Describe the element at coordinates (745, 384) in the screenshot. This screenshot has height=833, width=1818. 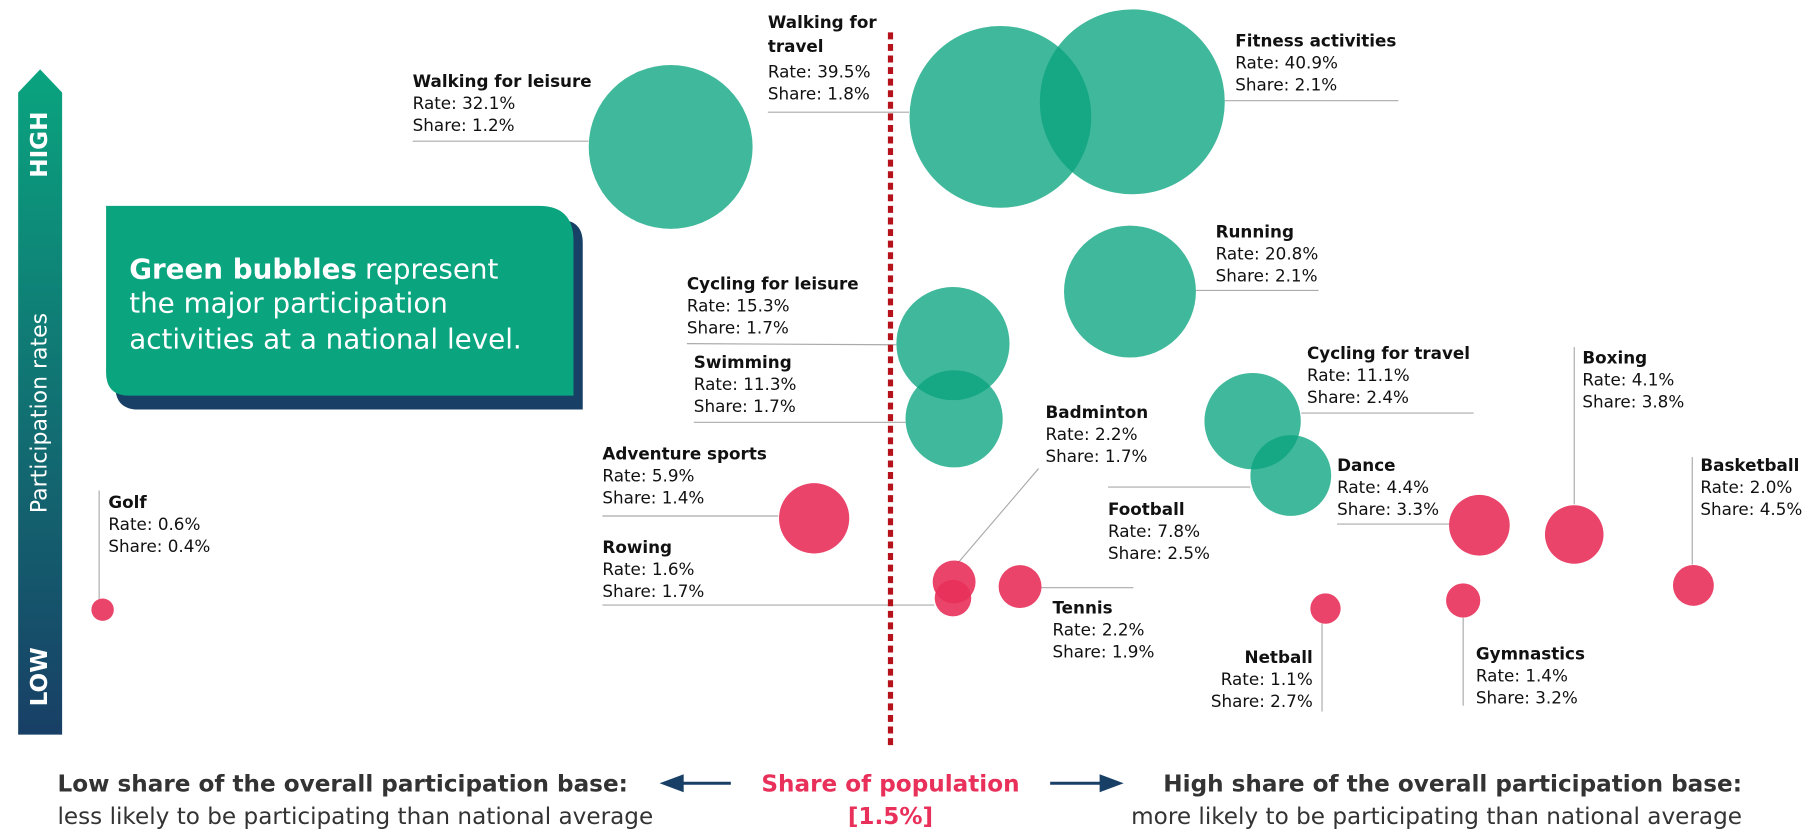
I see `rate-label: Rate: 11.3%` at that location.